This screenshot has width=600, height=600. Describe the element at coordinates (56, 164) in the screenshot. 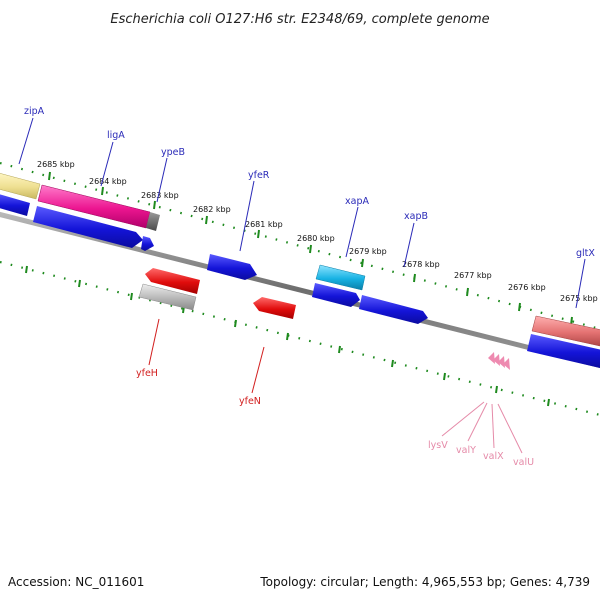

I see `tick-label-2685: 2685 kbp` at that location.